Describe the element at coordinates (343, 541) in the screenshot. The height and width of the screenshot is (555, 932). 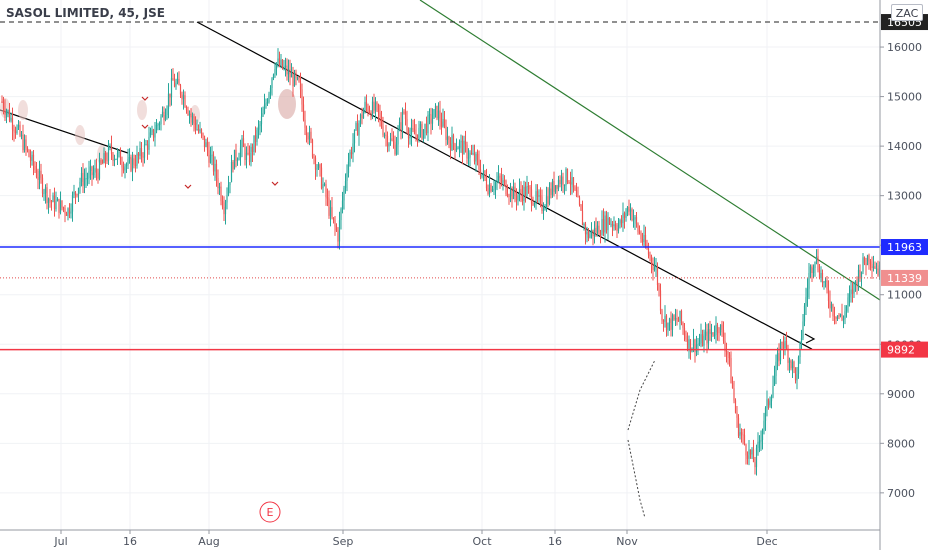
I see `time-tick-label: Sep` at that location.